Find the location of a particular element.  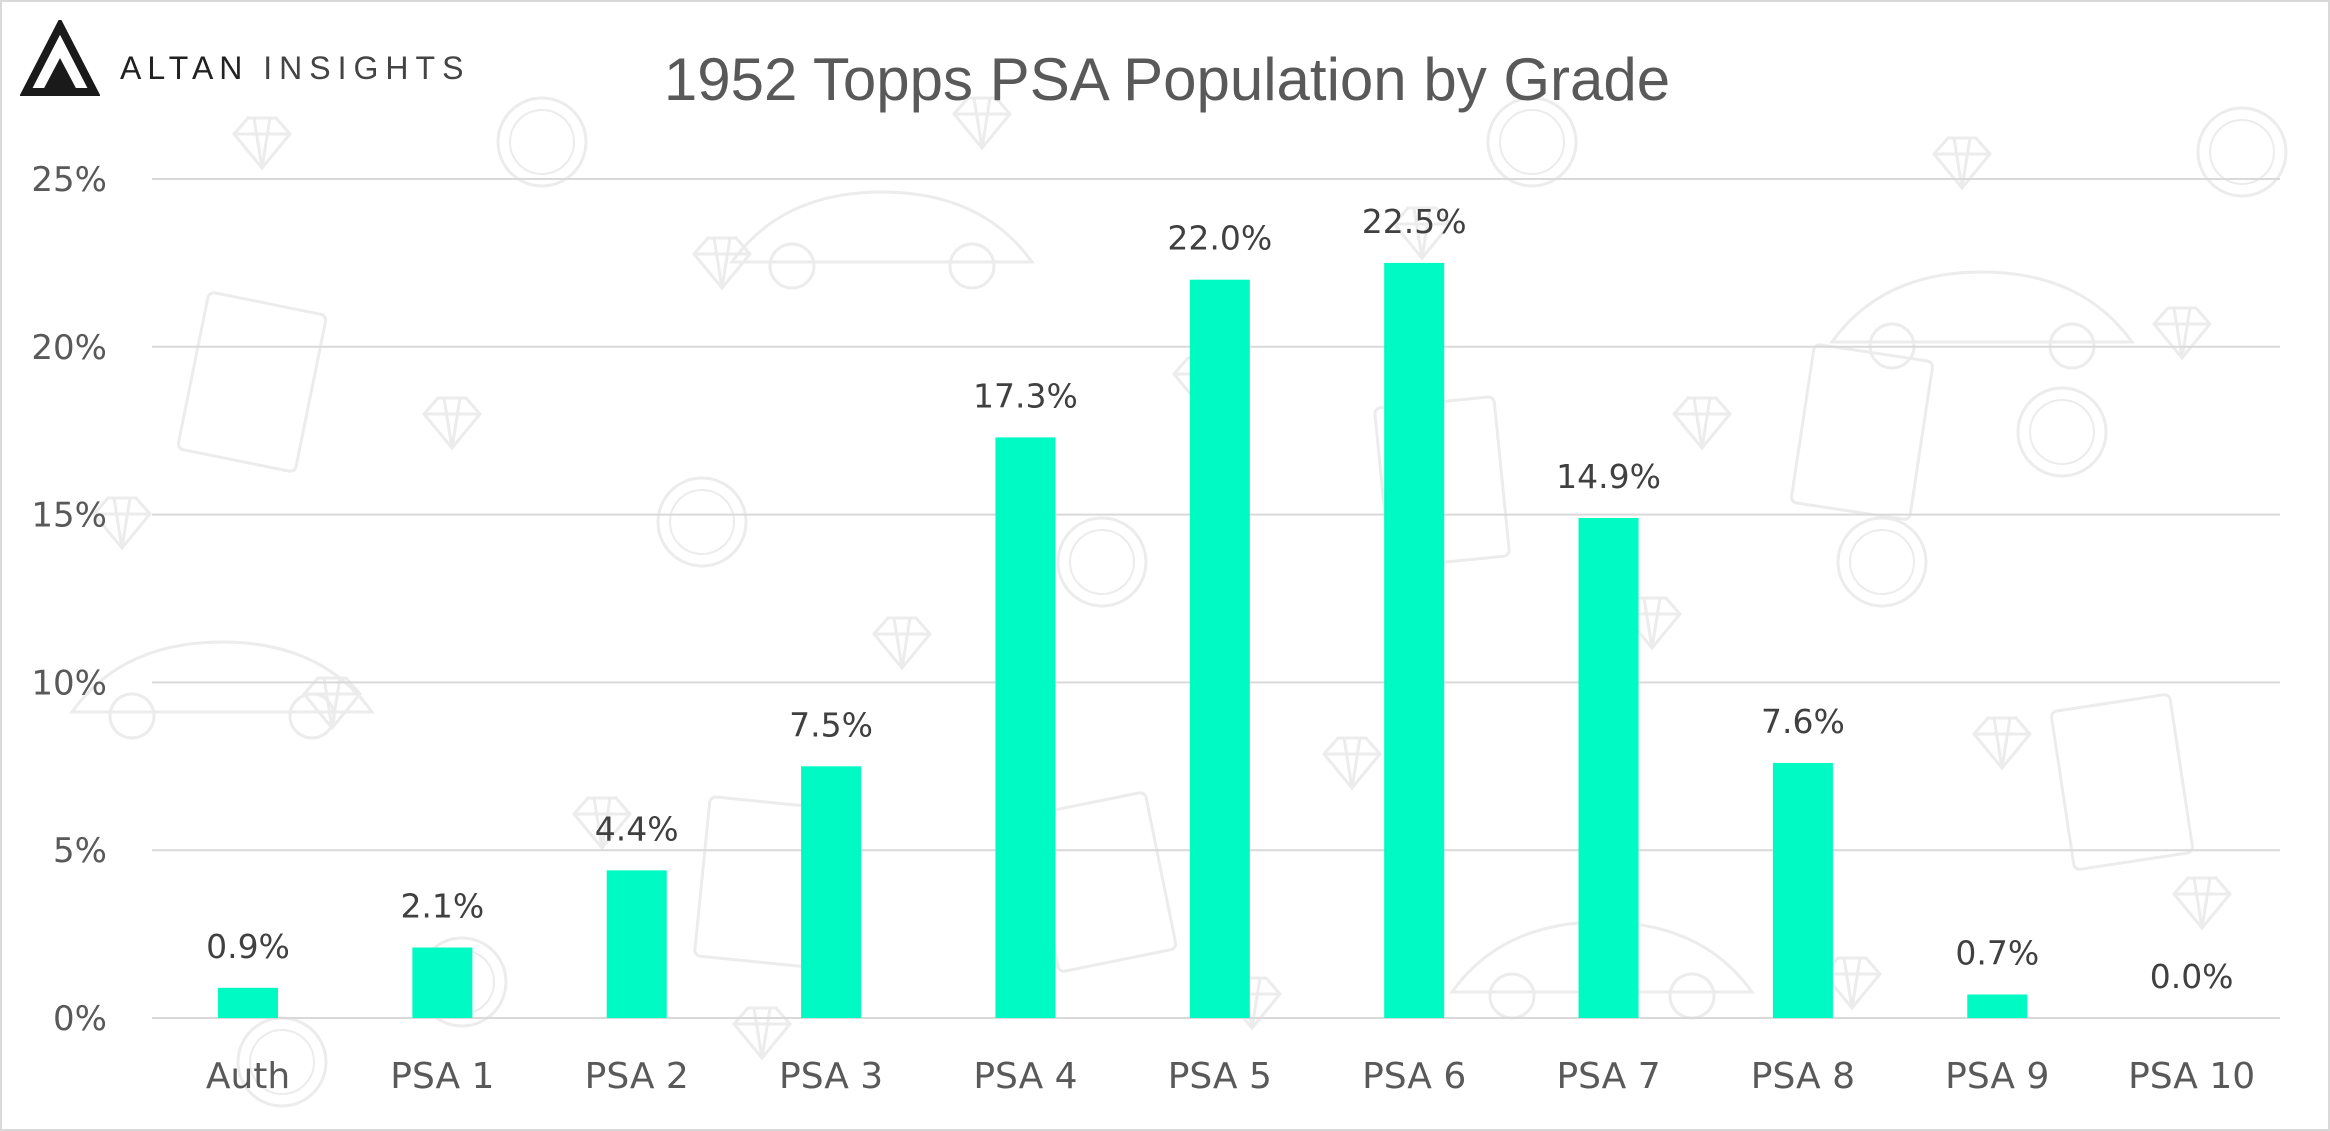

y-tick-label: 5% is located at coordinates (80, 851).